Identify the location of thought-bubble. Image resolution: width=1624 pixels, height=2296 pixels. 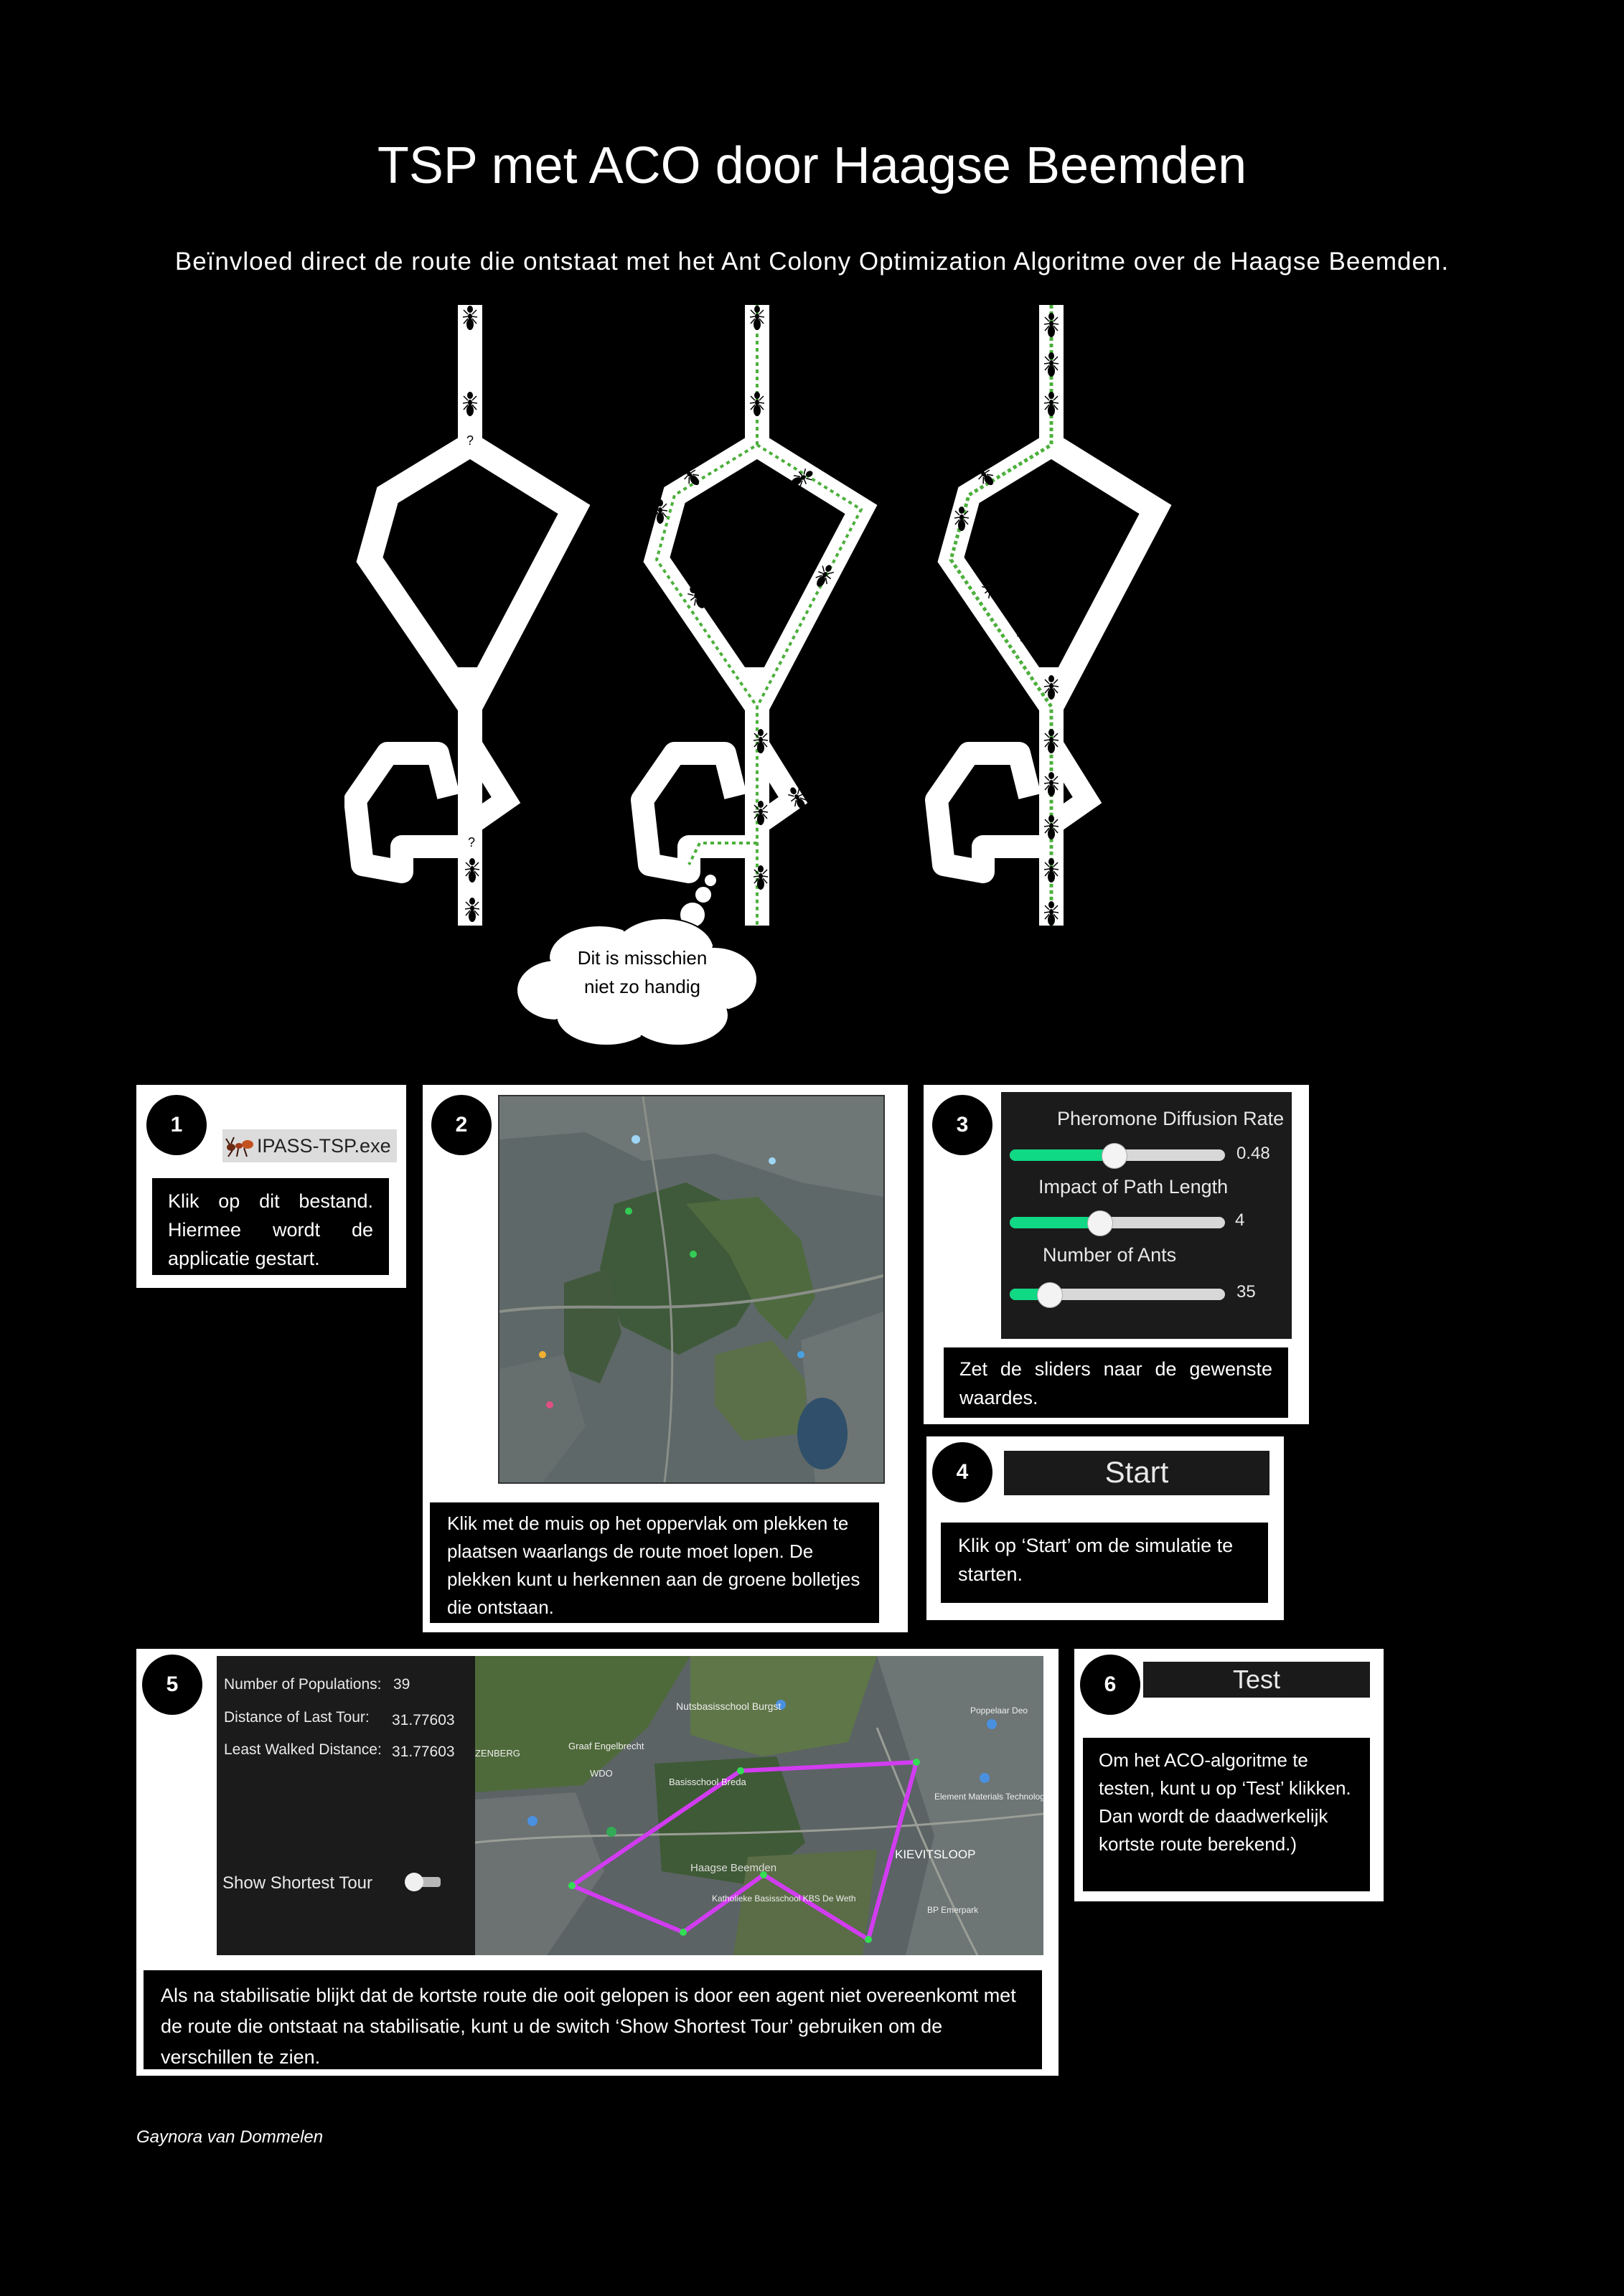
(637, 960).